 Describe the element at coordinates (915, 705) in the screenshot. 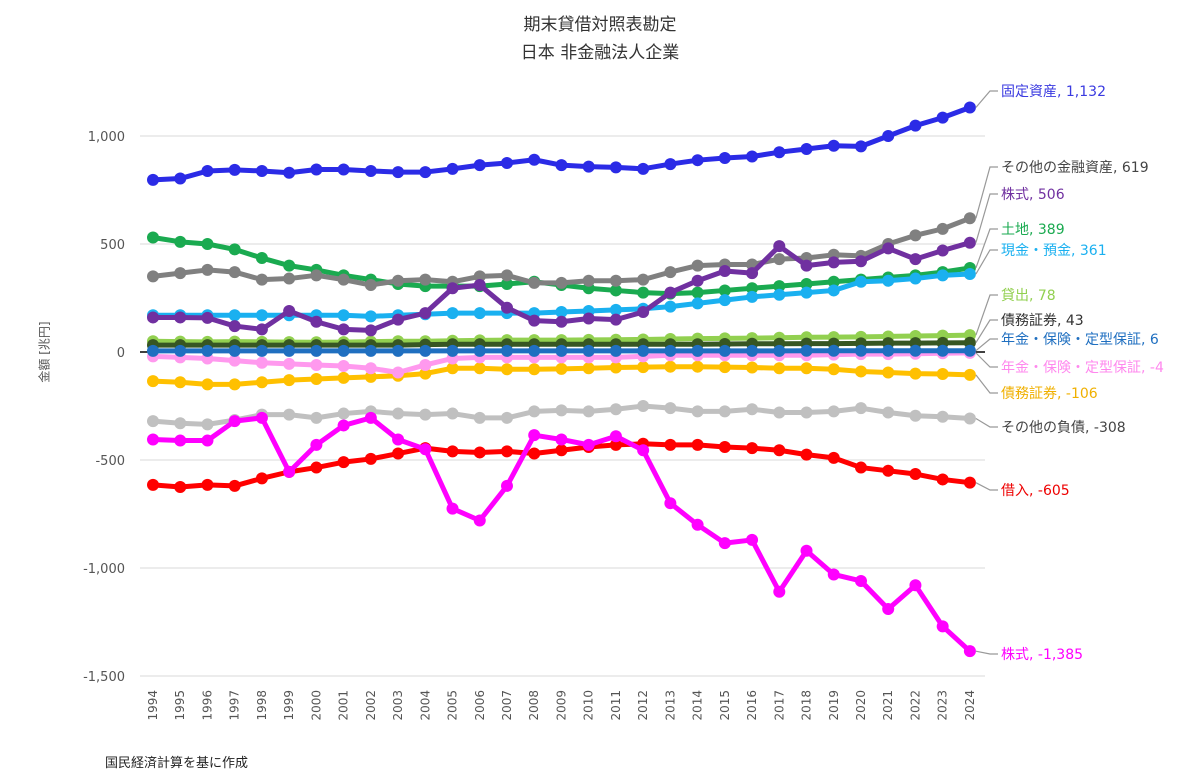

I see `x-tick-label: 2022` at that location.